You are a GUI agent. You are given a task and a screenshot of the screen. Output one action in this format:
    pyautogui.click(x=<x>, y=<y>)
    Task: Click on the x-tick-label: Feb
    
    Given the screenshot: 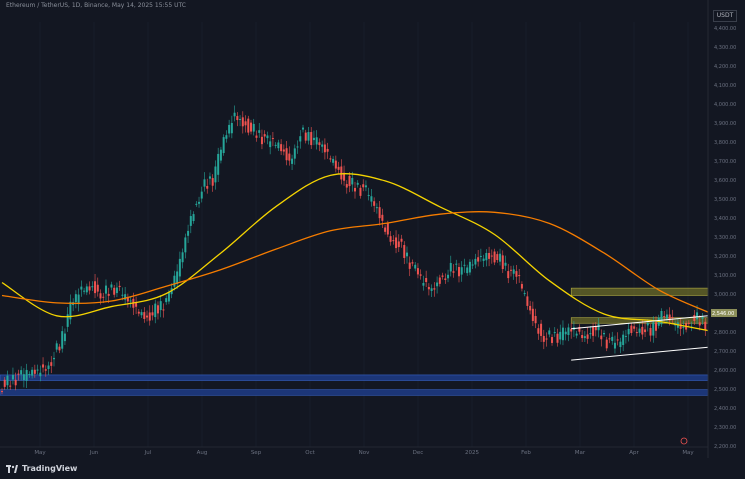 What is the action you would take?
    pyautogui.click(x=526, y=453)
    